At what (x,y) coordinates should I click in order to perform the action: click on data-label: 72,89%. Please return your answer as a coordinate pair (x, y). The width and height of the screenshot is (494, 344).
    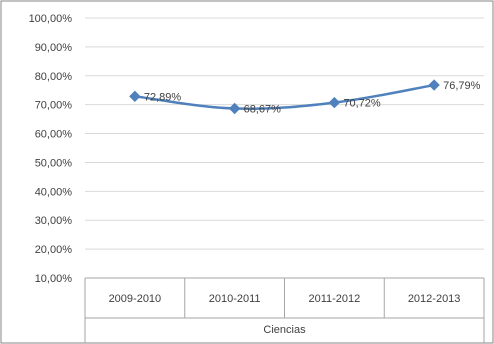
    Looking at the image, I should click on (163, 97).